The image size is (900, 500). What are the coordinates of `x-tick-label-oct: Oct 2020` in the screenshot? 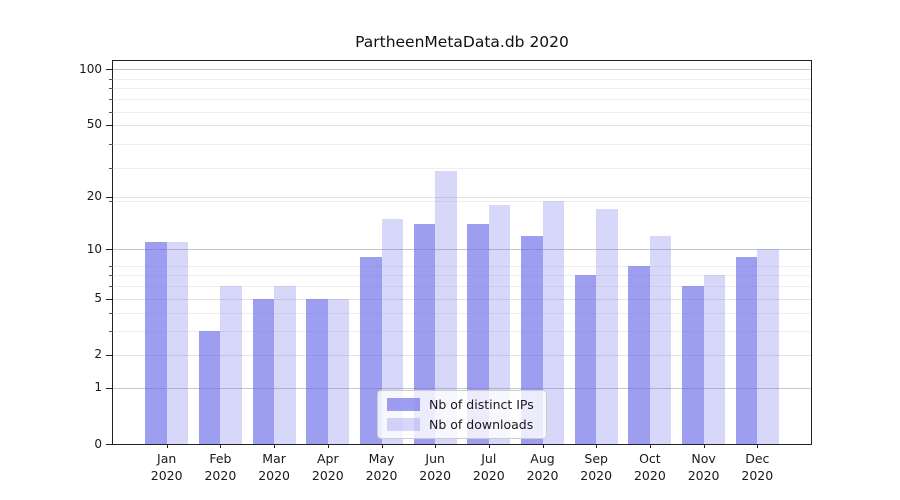 It's located at (649, 467).